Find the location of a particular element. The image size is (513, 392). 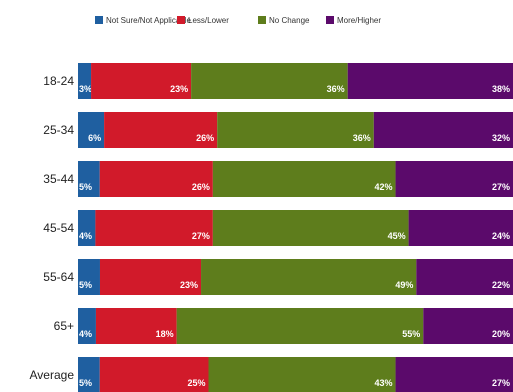

category-label-18-24: 18-24 is located at coordinates (58, 81).